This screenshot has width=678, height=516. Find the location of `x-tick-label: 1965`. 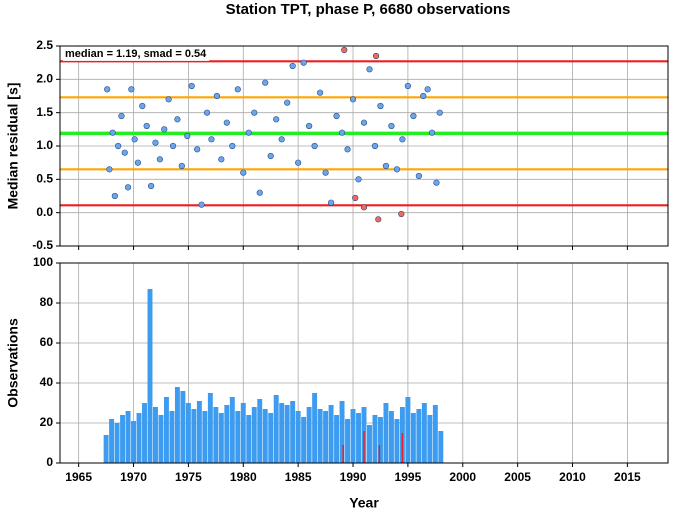

x-tick-label: 1965 is located at coordinates (78, 477).